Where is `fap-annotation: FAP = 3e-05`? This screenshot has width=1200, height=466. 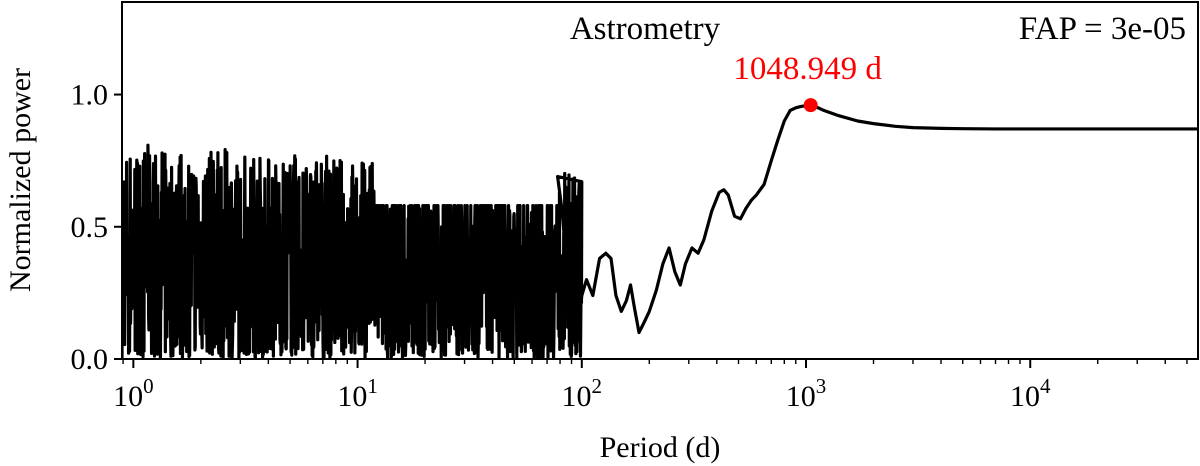 fap-annotation: FAP = 3e-05 is located at coordinates (1102, 29).